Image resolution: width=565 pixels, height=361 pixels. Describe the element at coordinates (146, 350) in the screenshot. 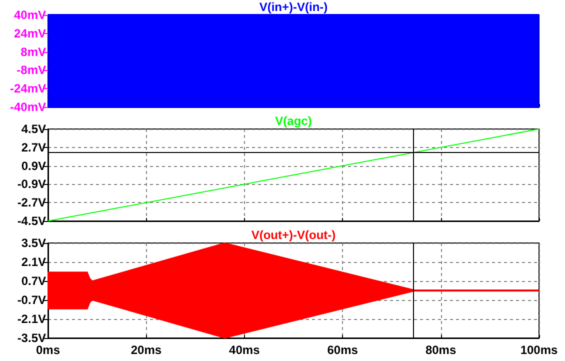

I see `x-tick-label: 20ms` at that location.